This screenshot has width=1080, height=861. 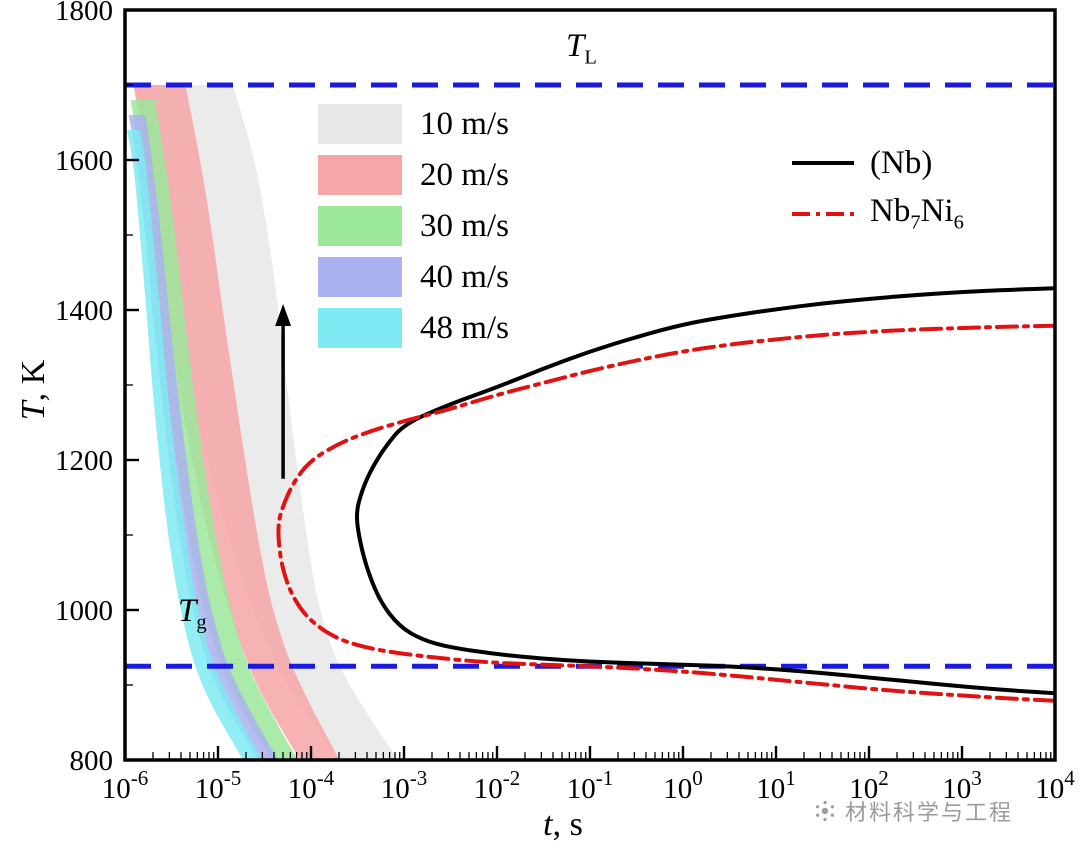 I want to click on legend-item-30-m-s: 30 m/s, so click(x=413, y=226).